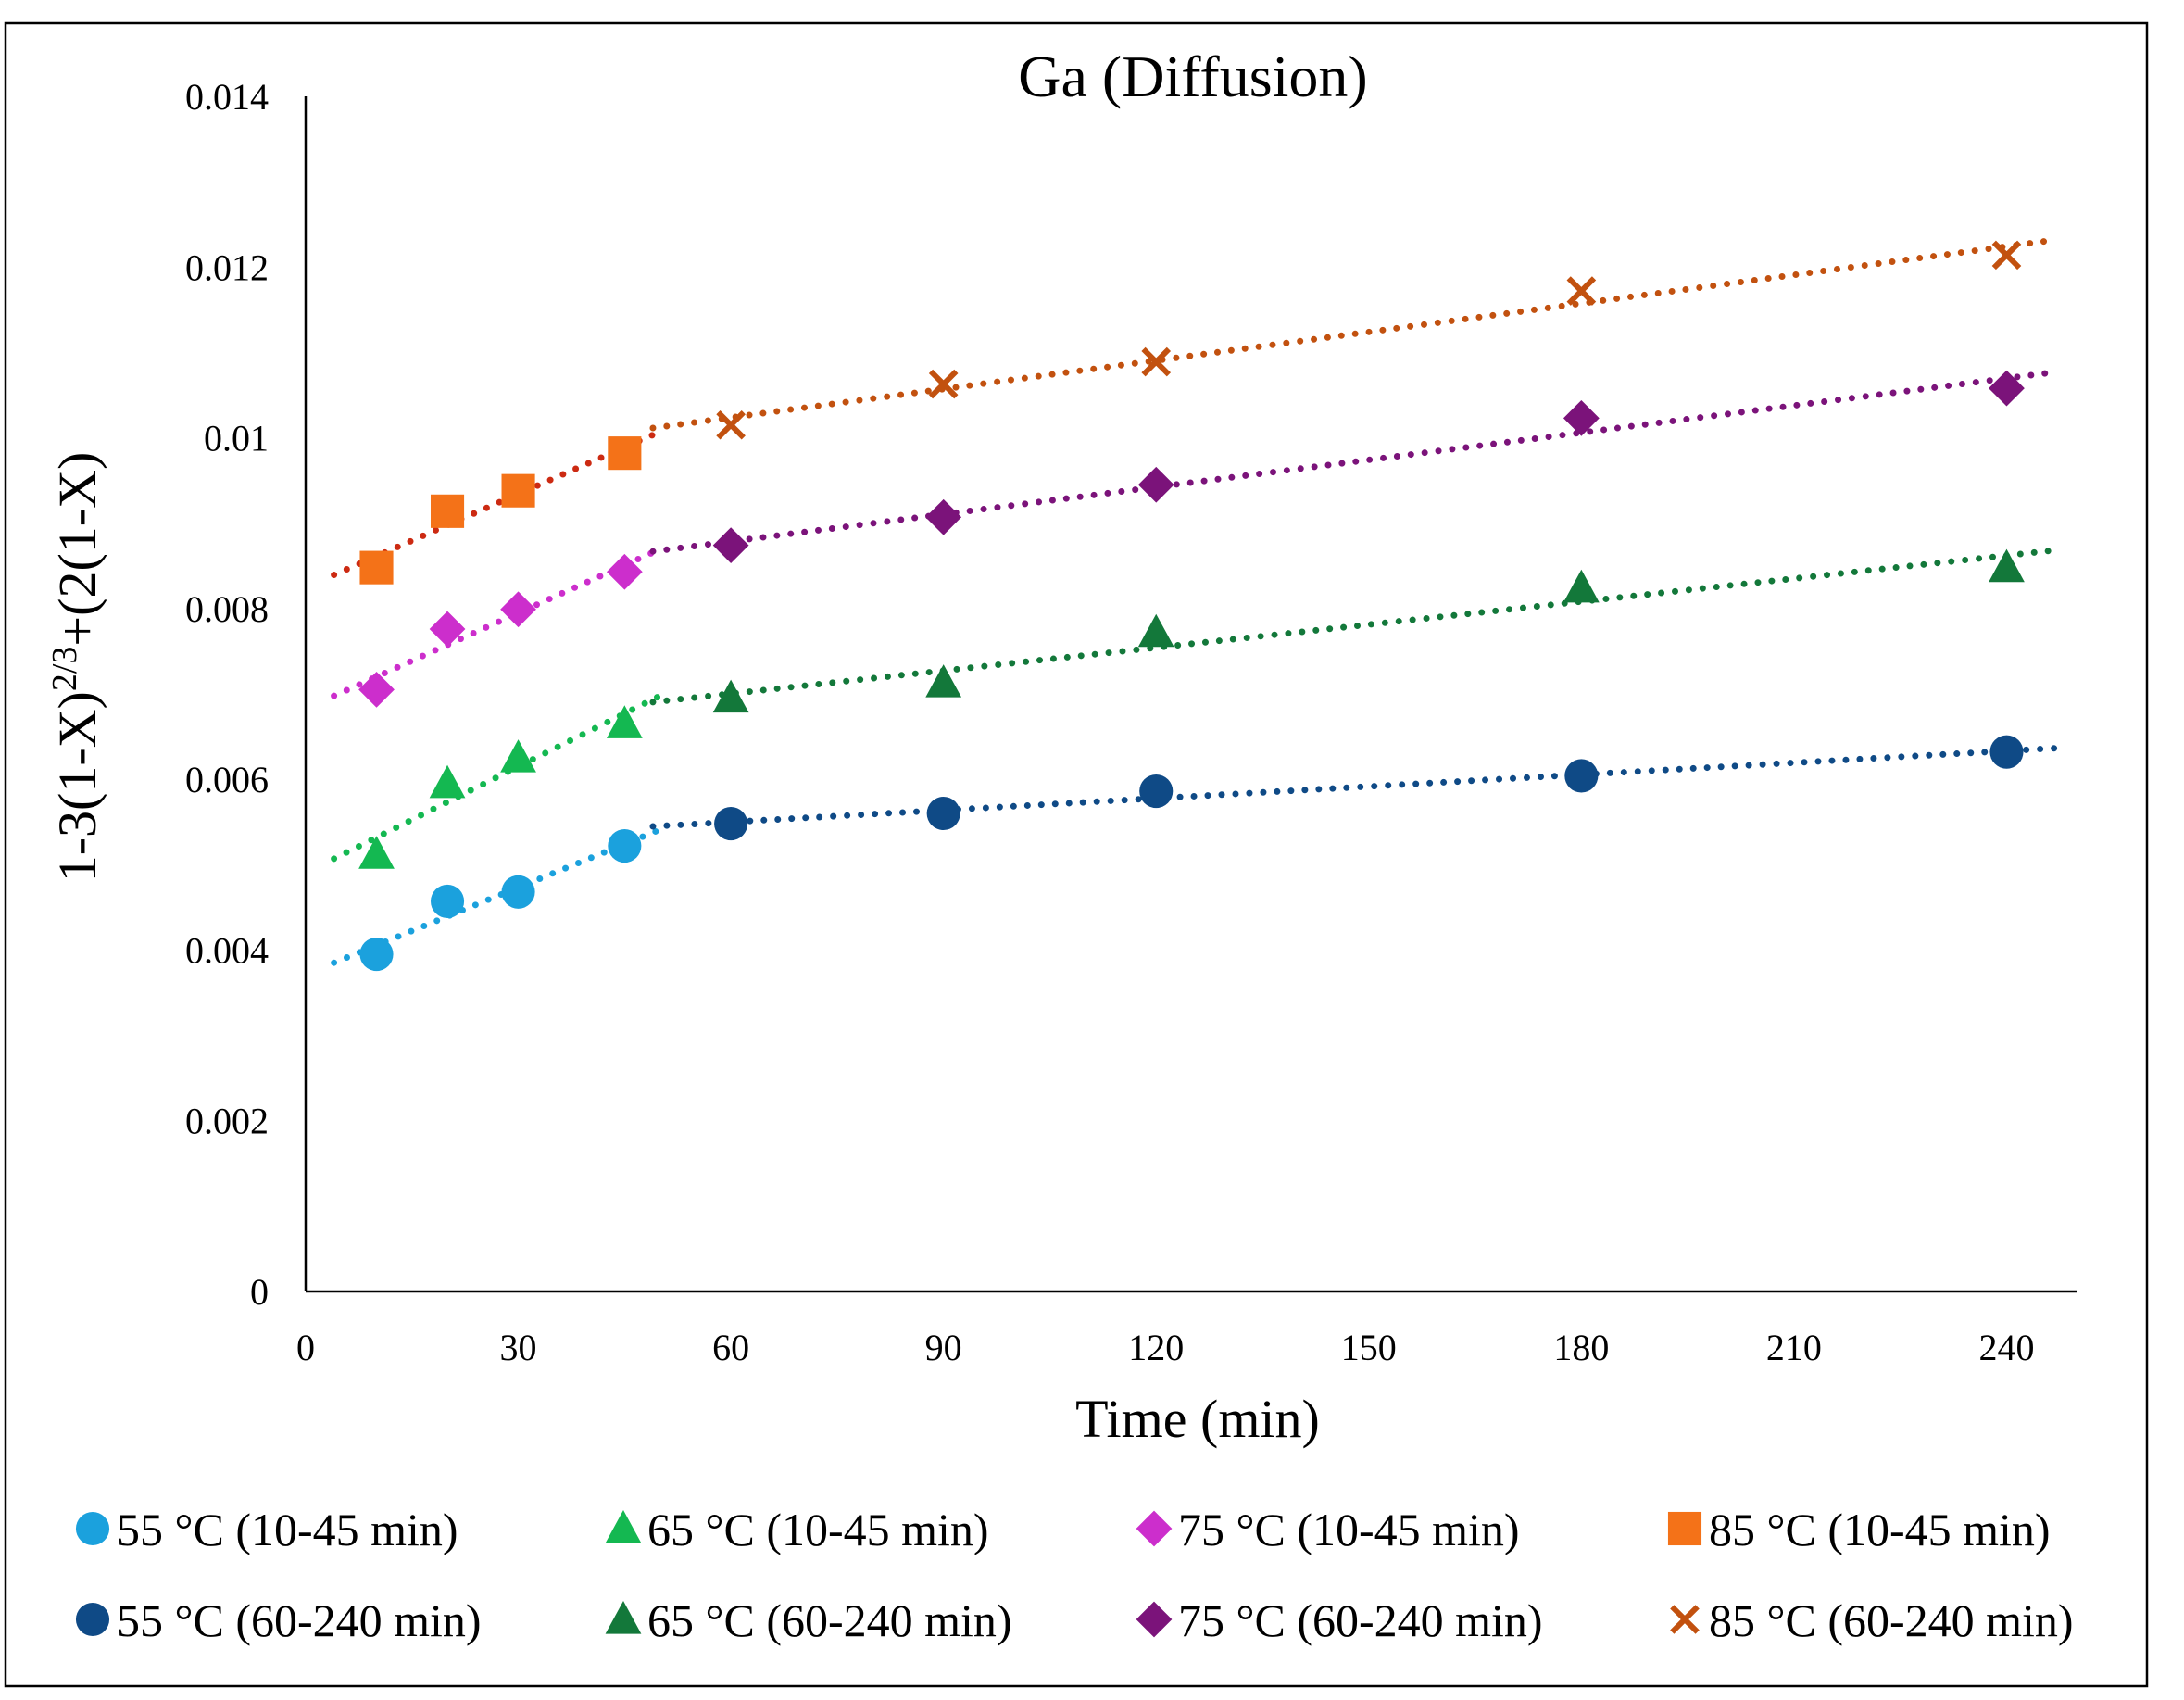 This screenshot has width=2184, height=1700. Describe the element at coordinates (227, 950) in the screenshot. I see `y-tick-label: 0.004` at that location.